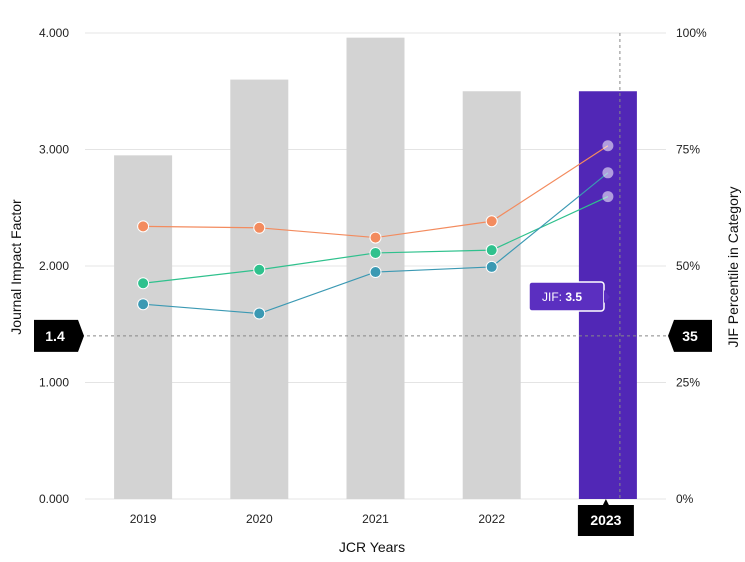  I want to click on x-tick-label: 2020, so click(259, 519).